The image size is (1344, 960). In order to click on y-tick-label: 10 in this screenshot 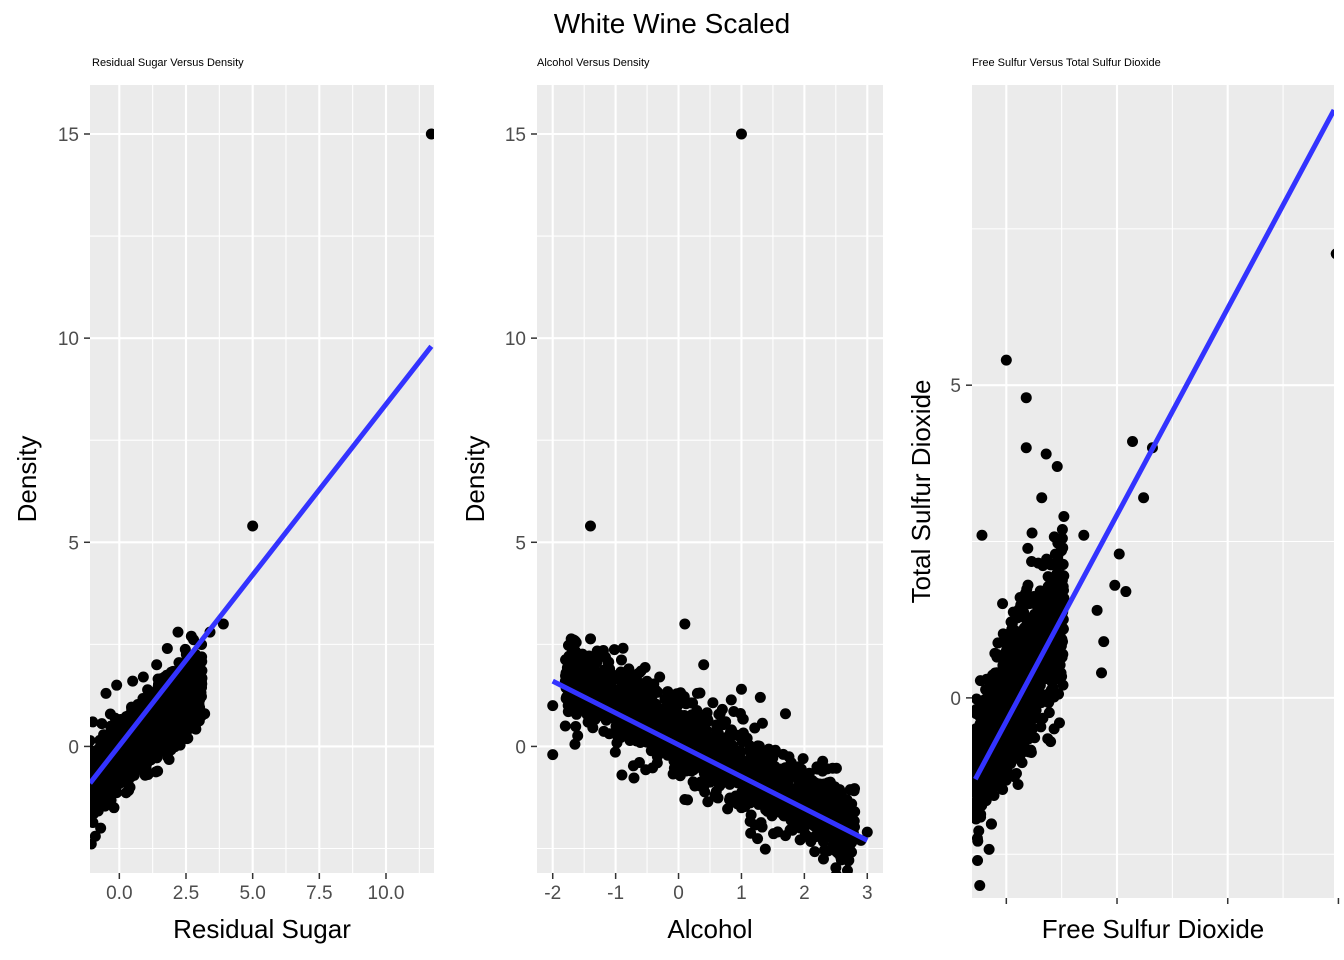, I will do `click(68, 339)`.